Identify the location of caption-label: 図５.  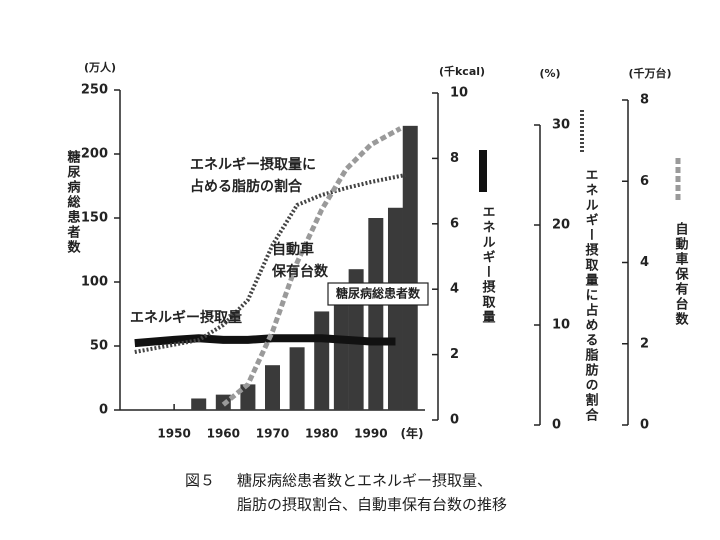
(200, 481).